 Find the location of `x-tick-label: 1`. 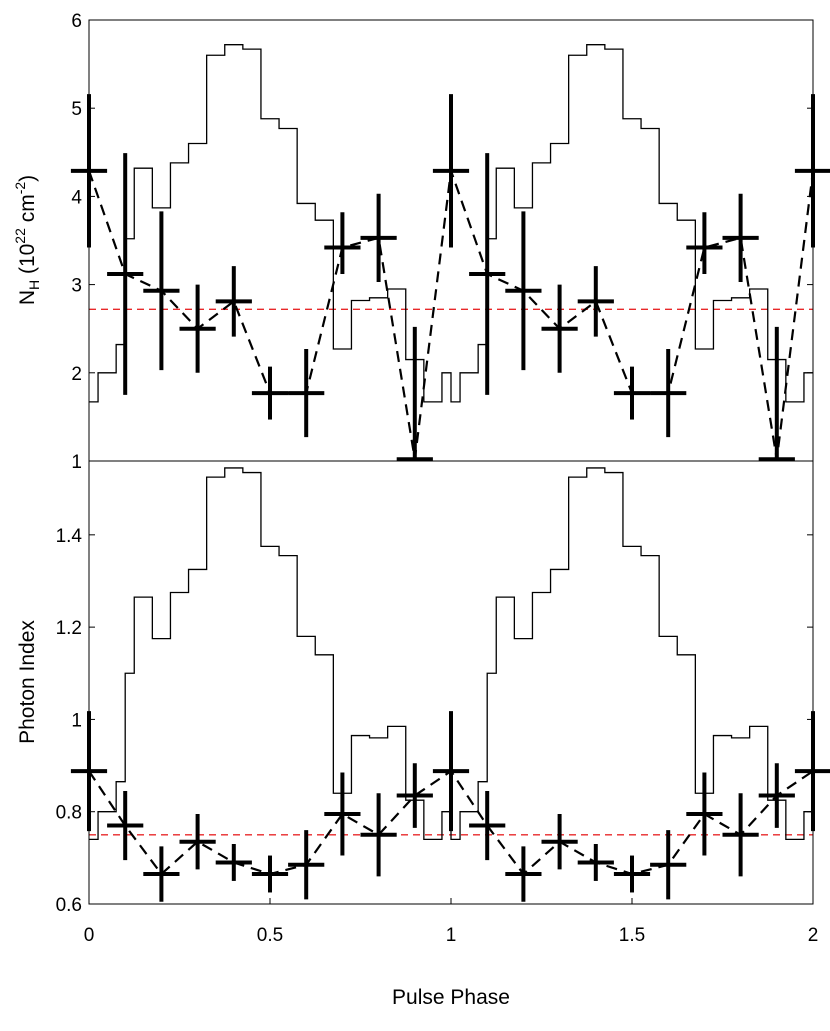

x-tick-label: 1 is located at coordinates (451, 935).